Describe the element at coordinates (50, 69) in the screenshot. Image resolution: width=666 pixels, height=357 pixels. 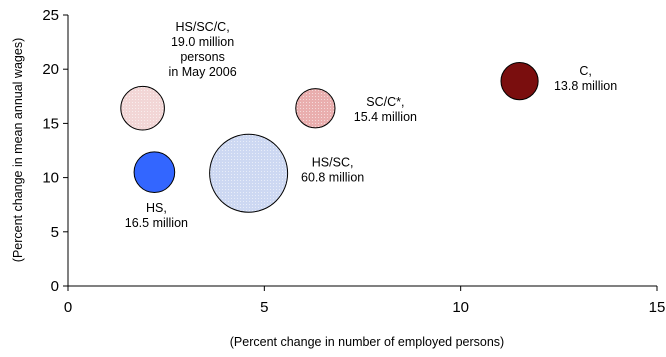
I see `y-tick-label: 20` at that location.